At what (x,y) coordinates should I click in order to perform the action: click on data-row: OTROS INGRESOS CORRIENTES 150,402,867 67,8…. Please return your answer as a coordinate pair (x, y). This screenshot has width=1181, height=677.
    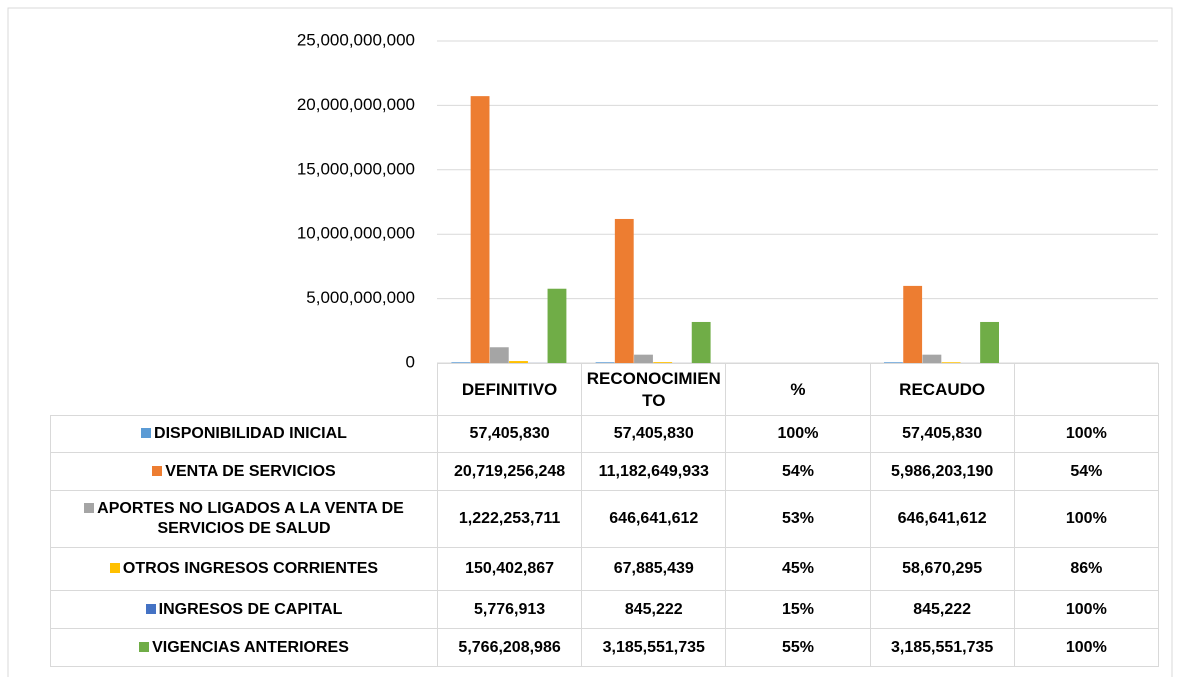
    Looking at the image, I should click on (604, 569).